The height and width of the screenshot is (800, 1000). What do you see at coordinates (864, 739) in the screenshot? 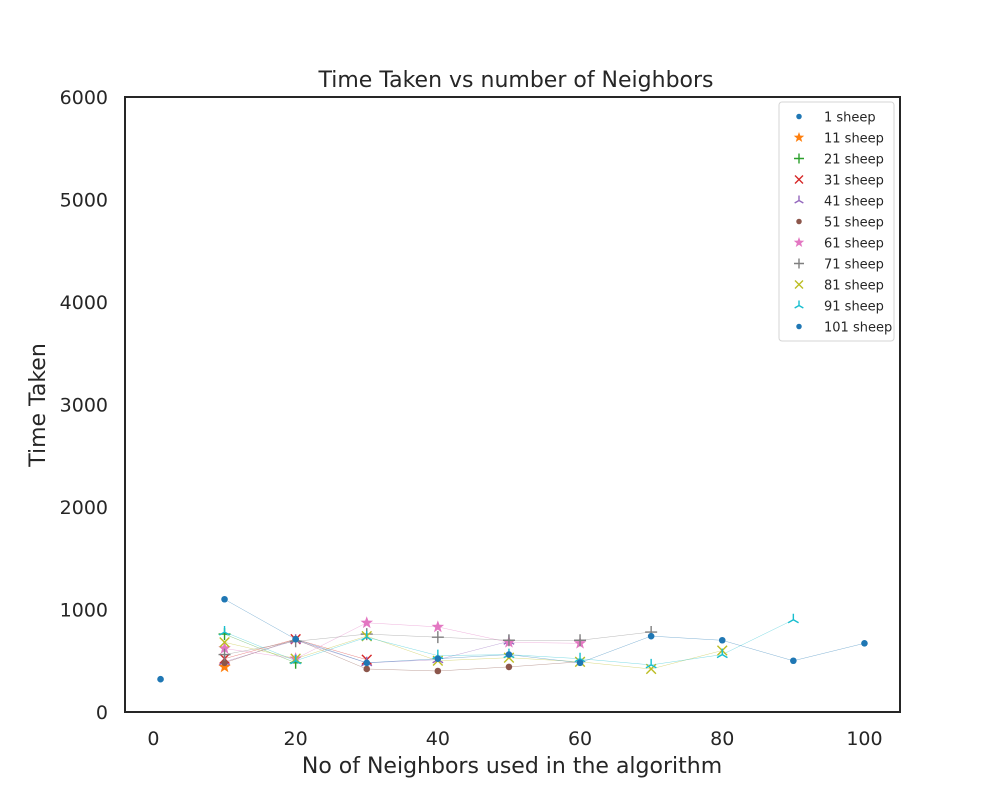
I see `x-tick-label: 100` at bounding box center [864, 739].